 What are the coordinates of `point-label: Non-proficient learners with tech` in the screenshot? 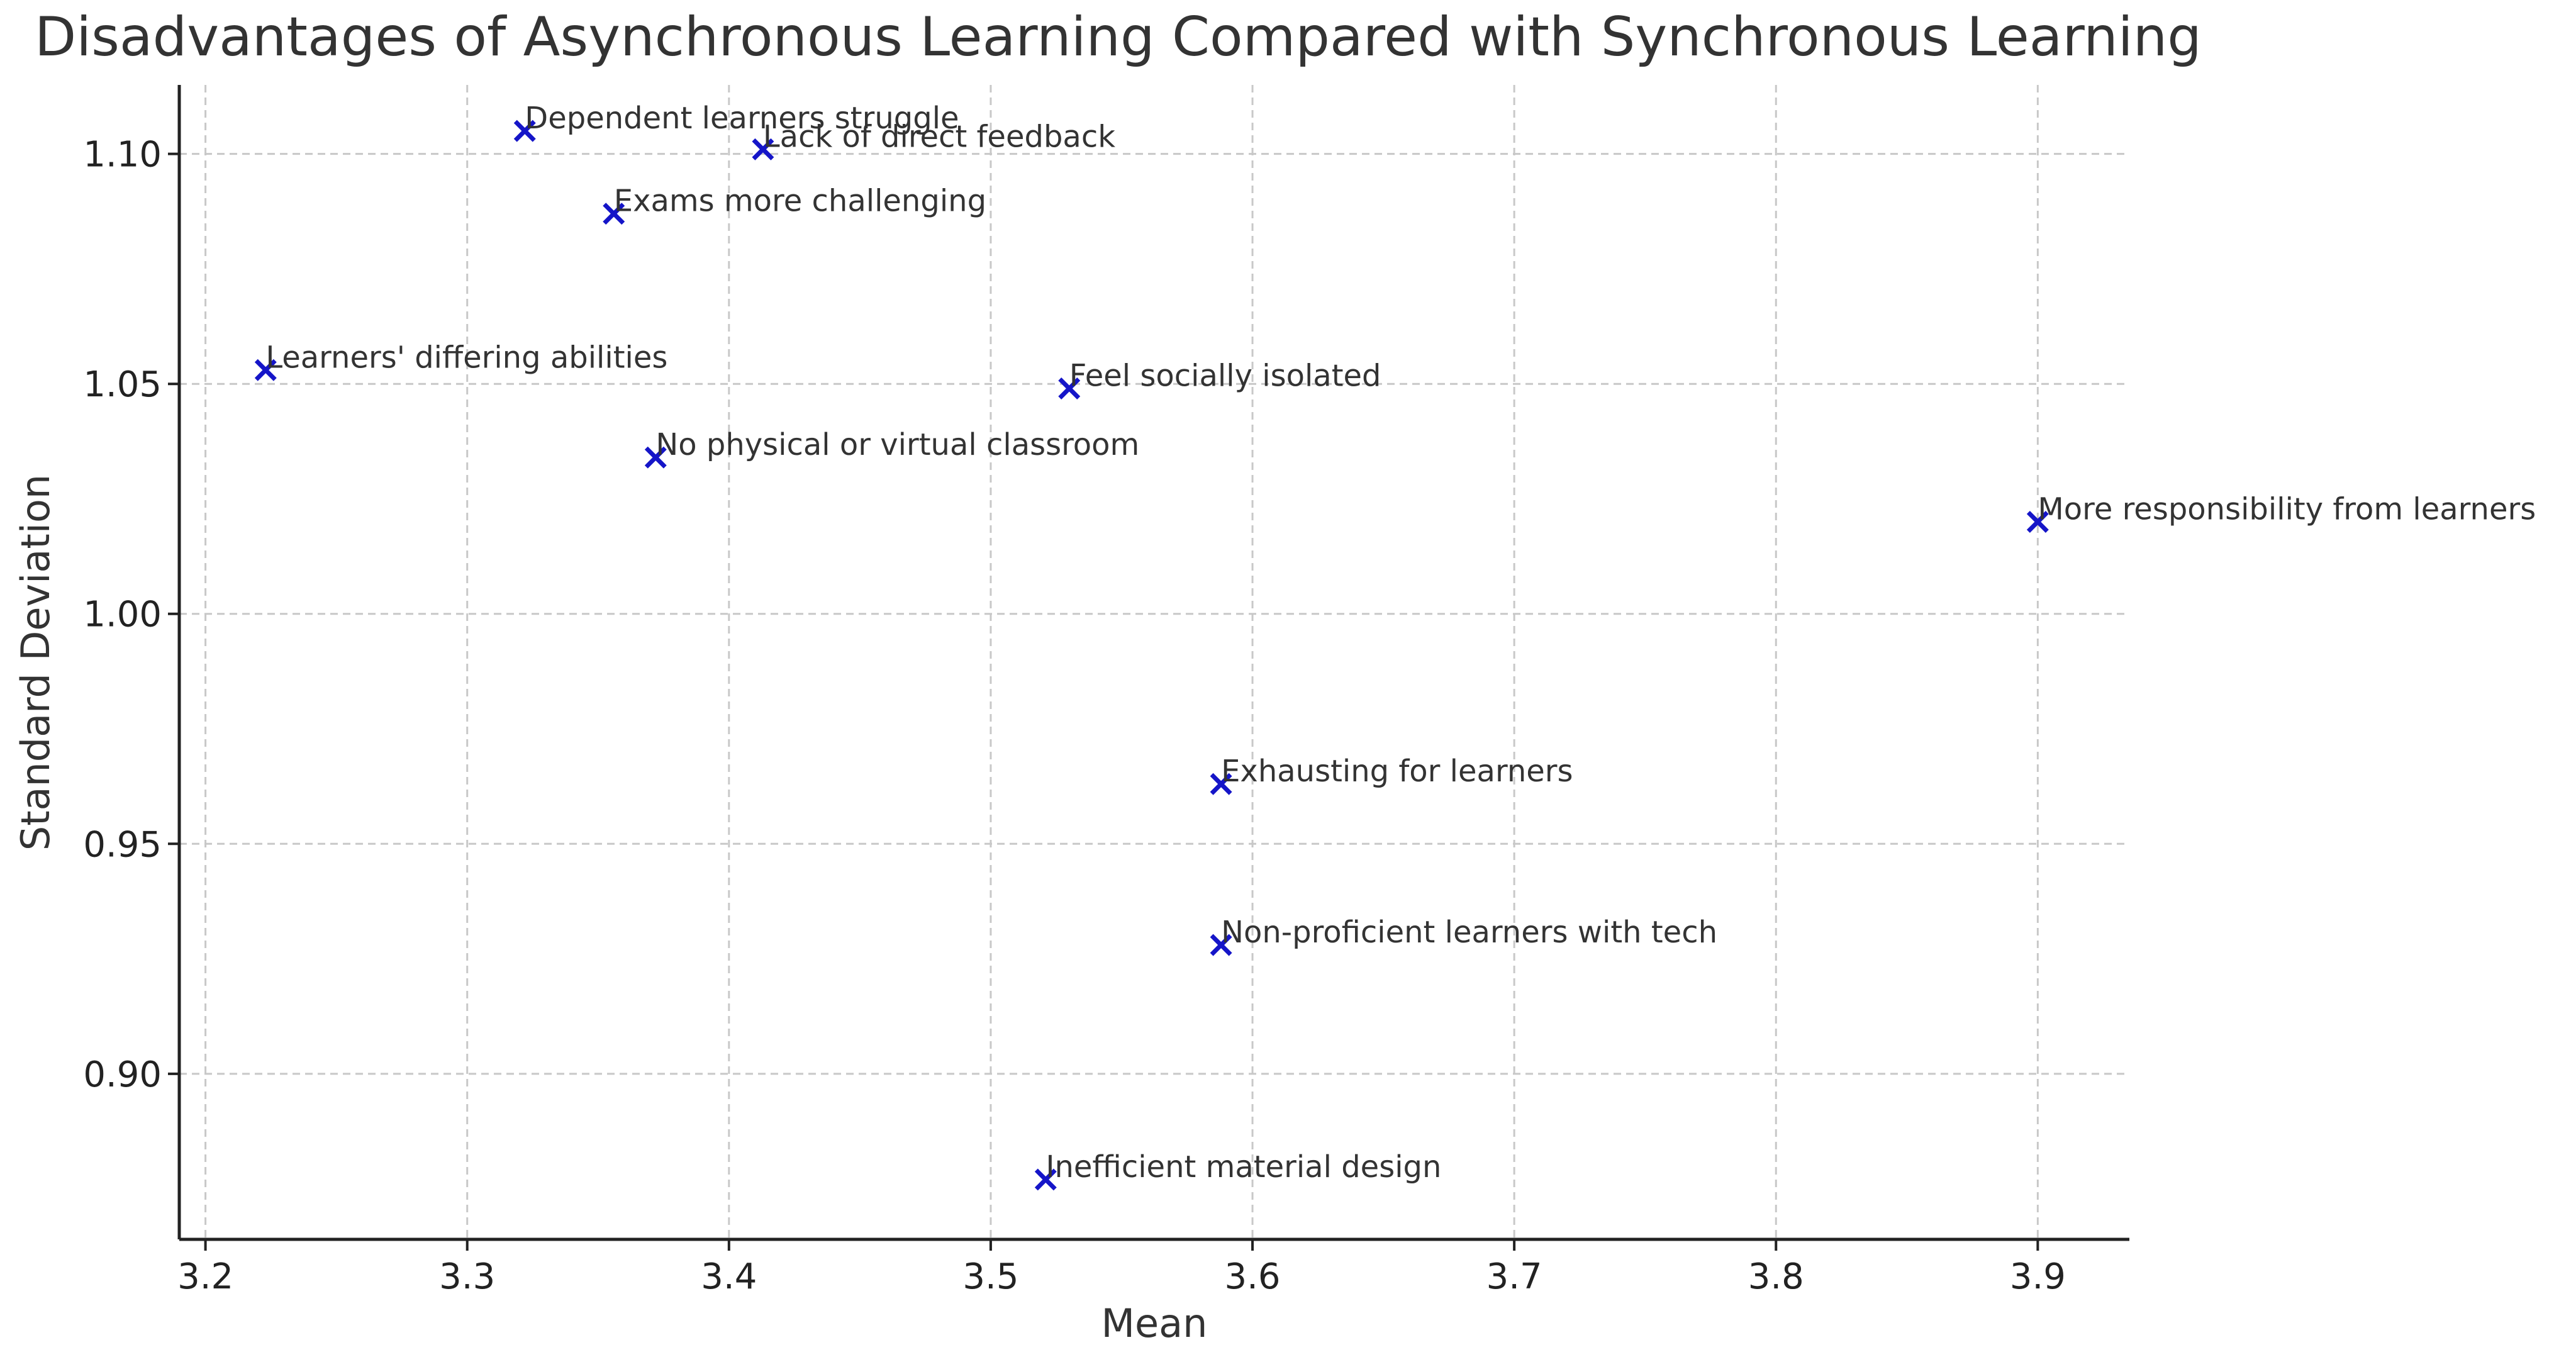 It's located at (1469, 932).